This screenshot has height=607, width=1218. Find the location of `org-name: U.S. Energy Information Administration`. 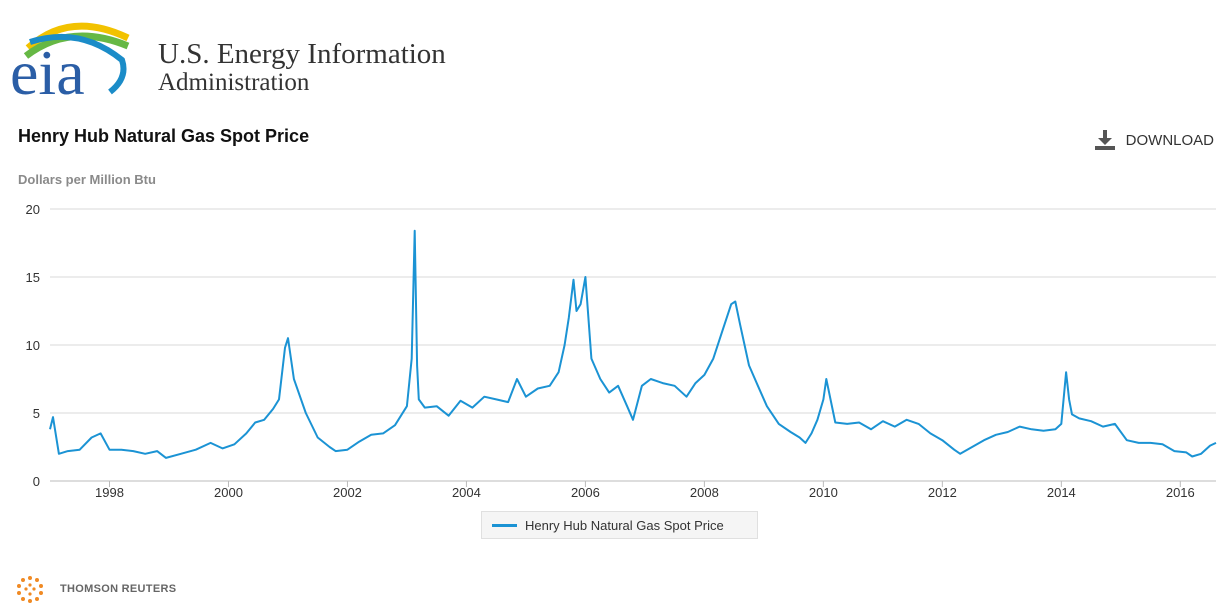

org-name: U.S. Energy Information Administration is located at coordinates (302, 67).